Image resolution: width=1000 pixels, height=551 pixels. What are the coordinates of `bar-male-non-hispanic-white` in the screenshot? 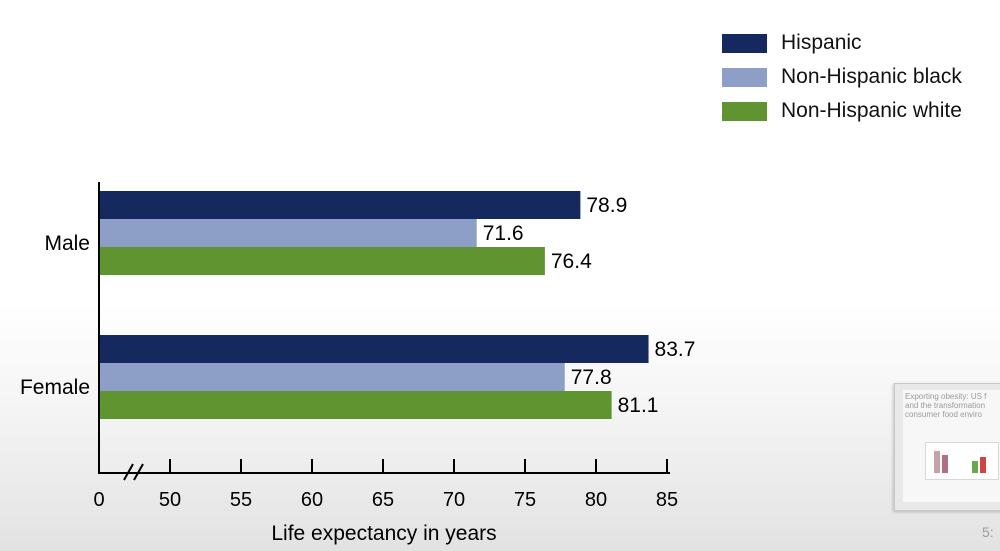 It's located at (322, 261).